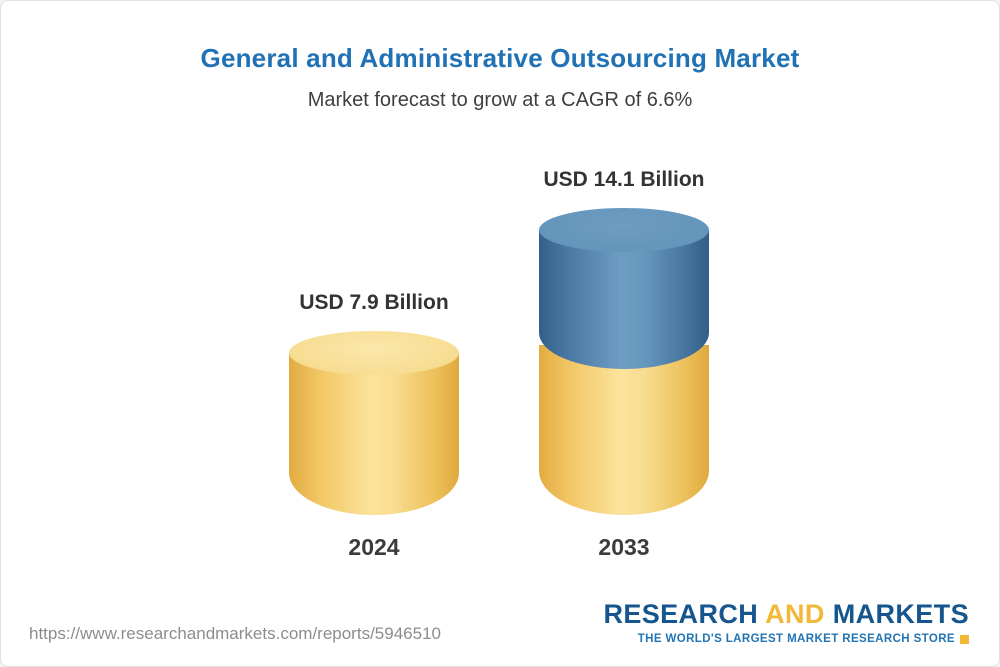 This screenshot has width=1000, height=667. Describe the element at coordinates (795, 614) in the screenshot. I see `logo-word-and: AND` at that location.